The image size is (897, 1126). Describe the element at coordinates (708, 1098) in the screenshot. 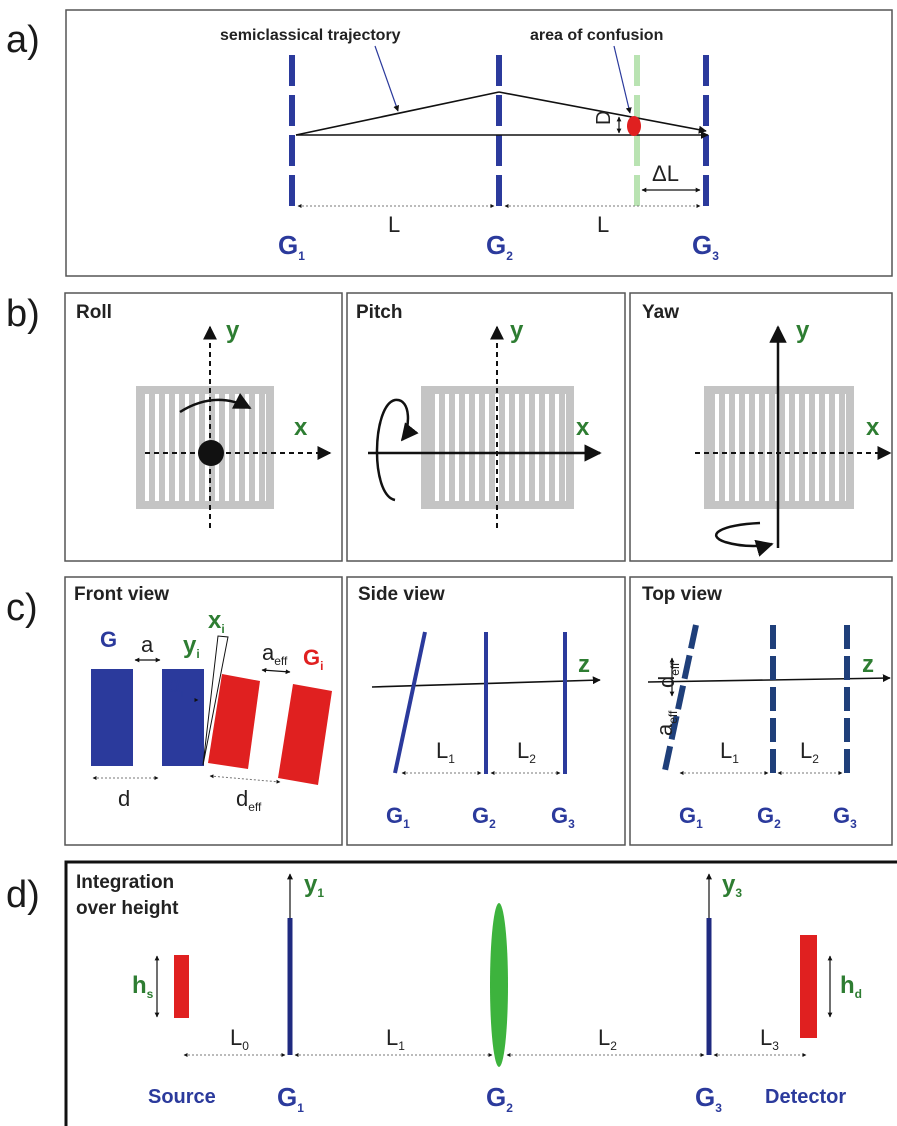

I see `label-d-g3: G3` at that location.